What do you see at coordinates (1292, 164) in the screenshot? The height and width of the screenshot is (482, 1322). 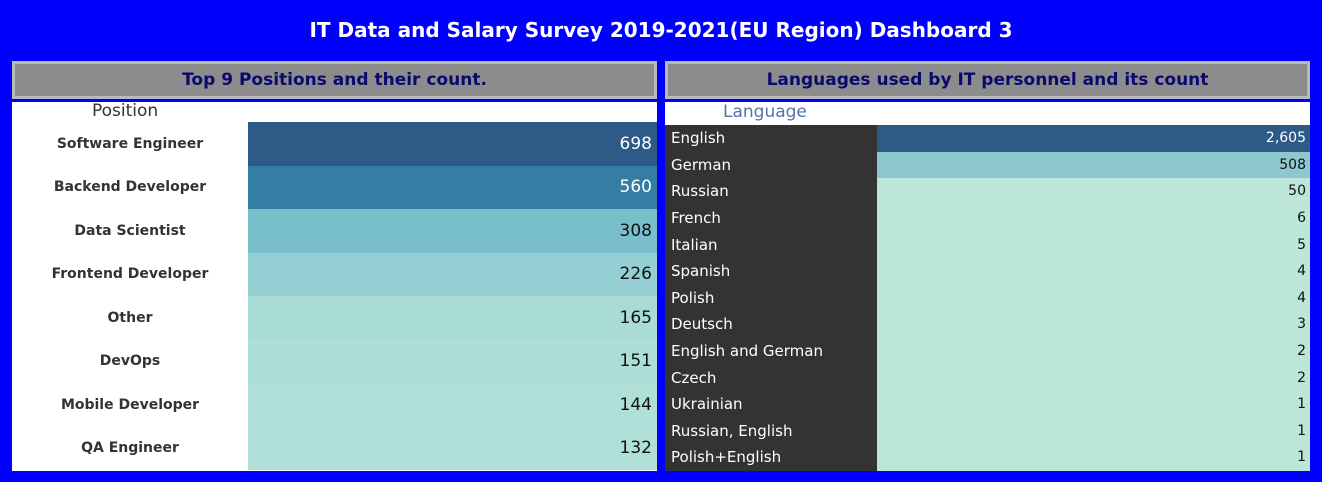 I see `language-value-label: 508` at bounding box center [1292, 164].